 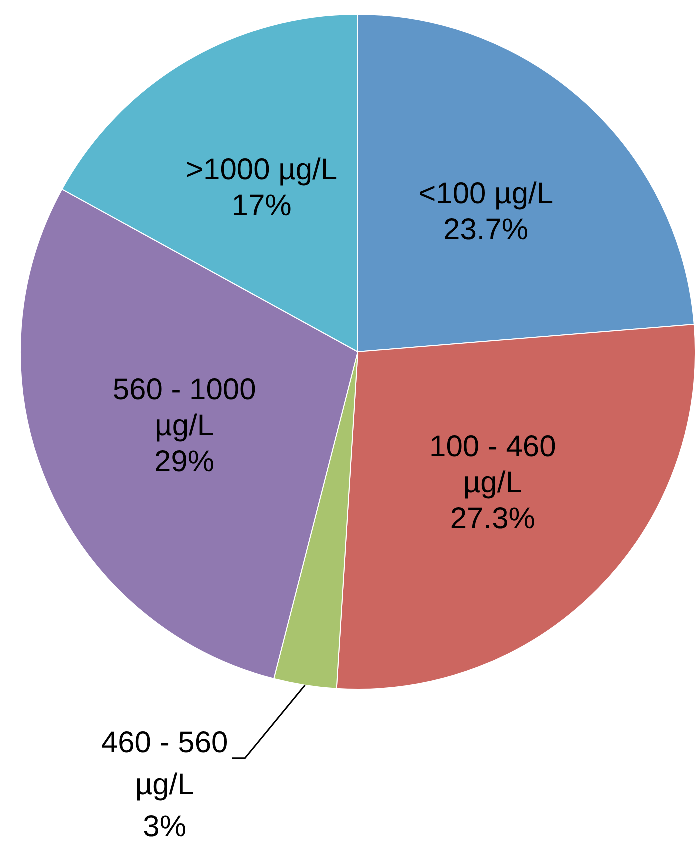 I want to click on slice-label: 100 - 460 µg/L, so click(x=493, y=465).